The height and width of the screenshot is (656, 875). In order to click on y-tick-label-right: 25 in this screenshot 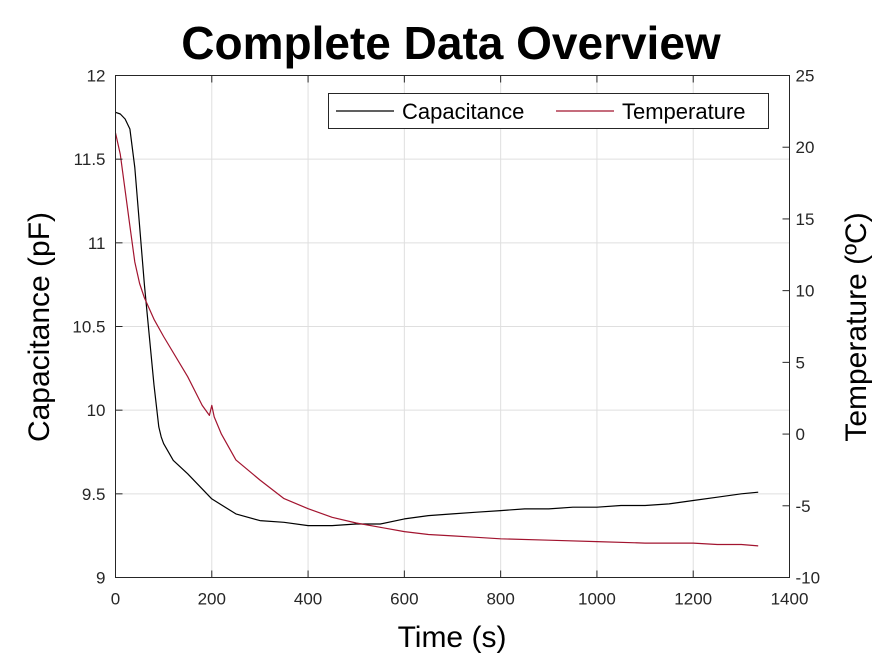, I will do `click(805, 76)`.